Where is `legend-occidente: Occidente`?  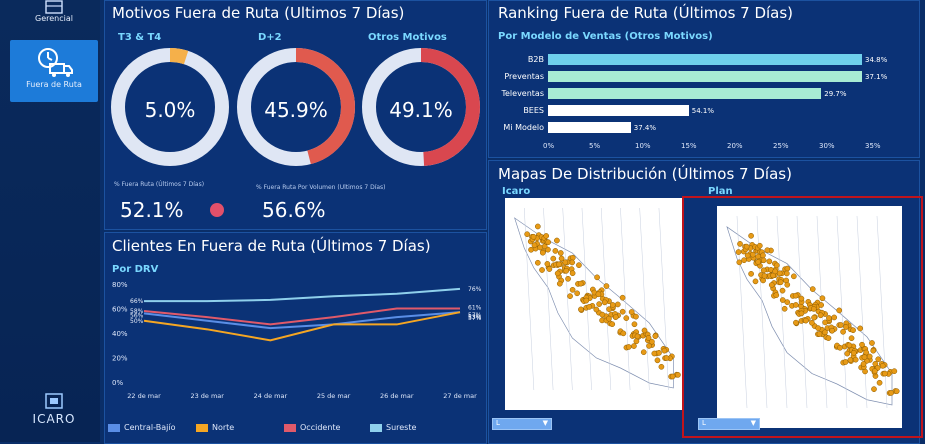
legend-occidente: Occidente is located at coordinates (312, 427).